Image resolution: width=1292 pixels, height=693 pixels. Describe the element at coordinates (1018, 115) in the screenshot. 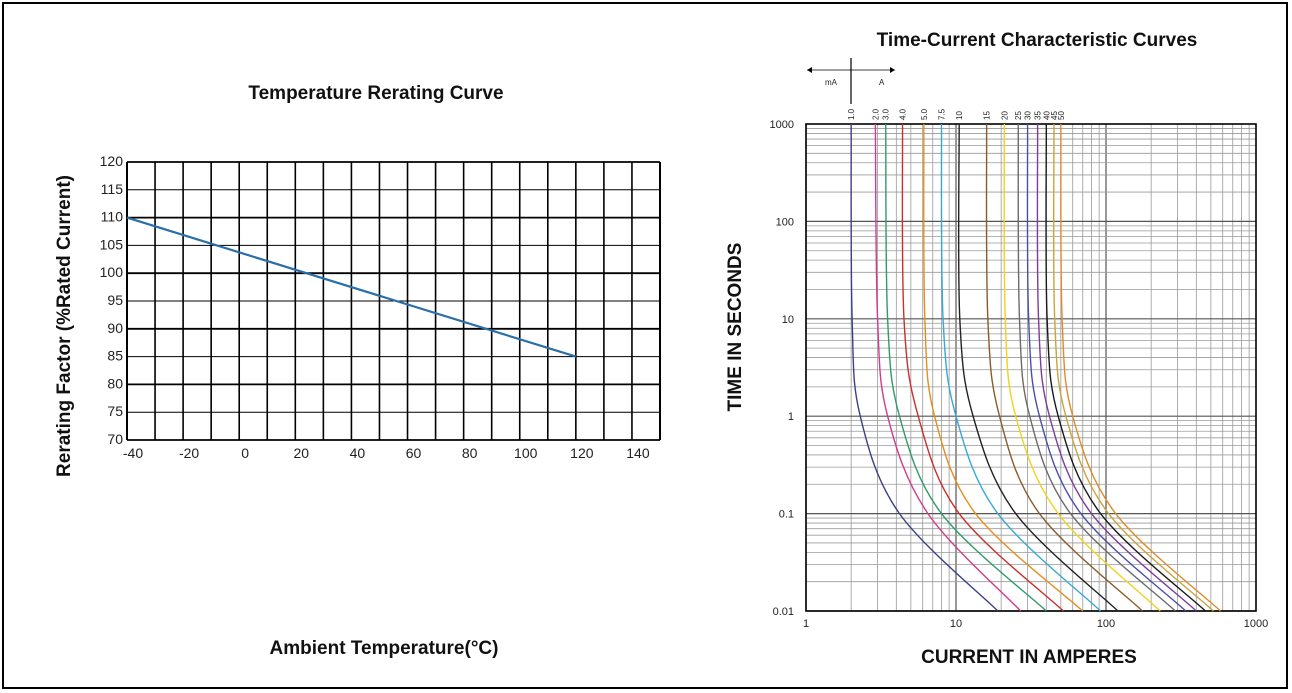

I see `rating-label: 25` at that location.